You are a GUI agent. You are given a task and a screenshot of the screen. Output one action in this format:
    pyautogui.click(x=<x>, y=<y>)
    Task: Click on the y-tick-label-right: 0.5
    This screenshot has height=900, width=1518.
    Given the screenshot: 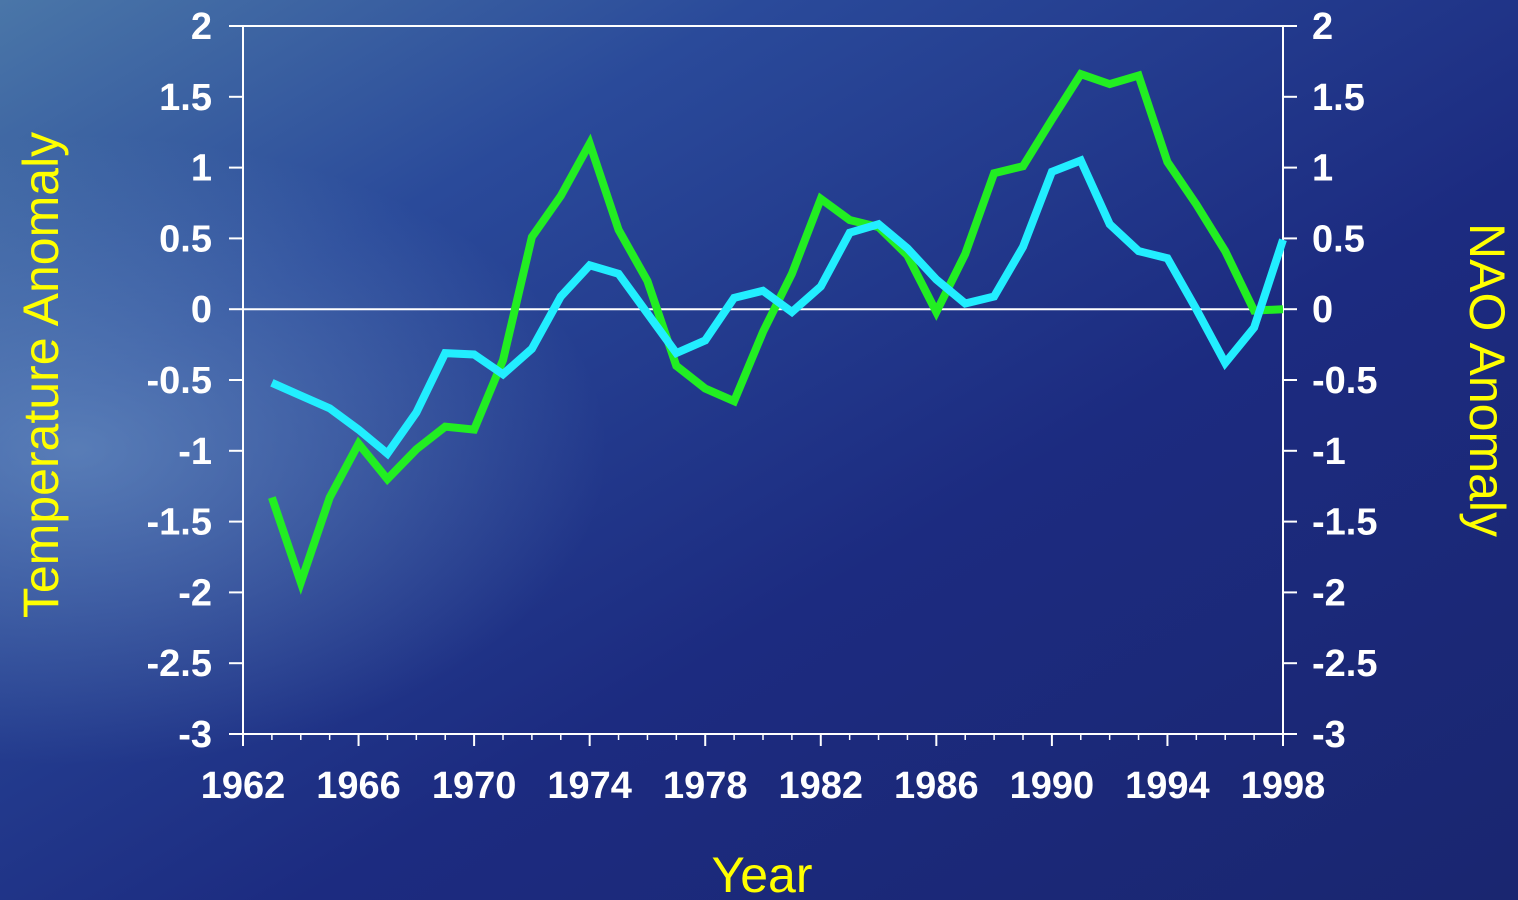 What is the action you would take?
    pyautogui.click(x=1338, y=239)
    